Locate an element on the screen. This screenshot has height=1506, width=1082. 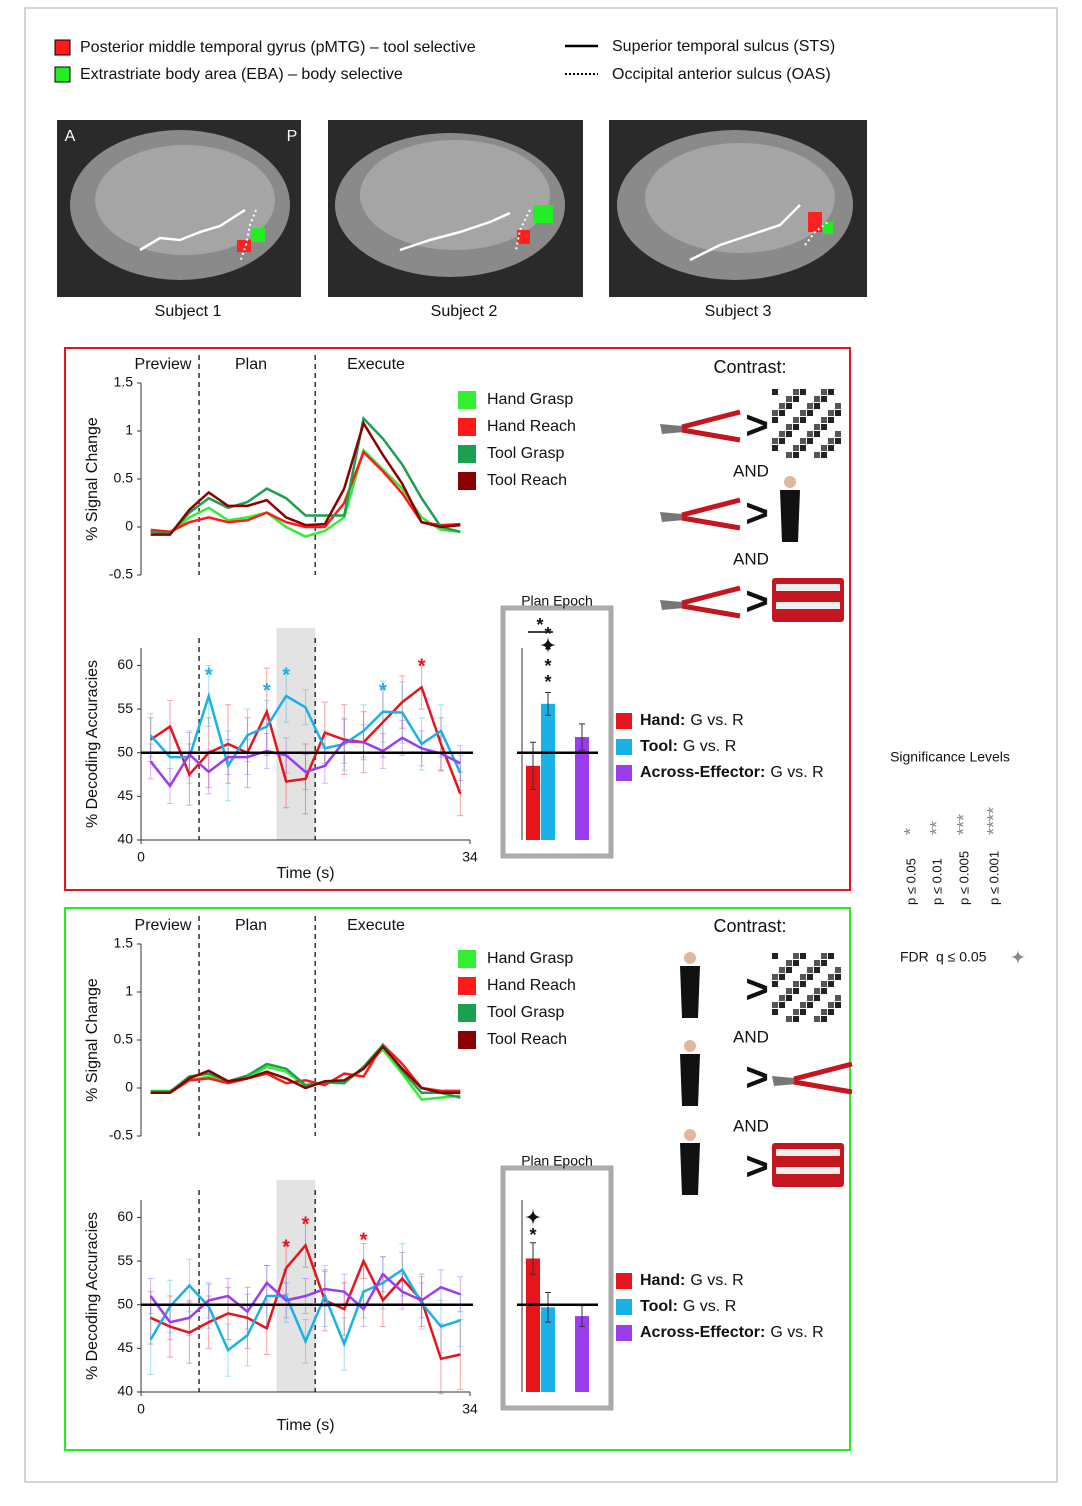
legend-label: Hand Reach is located at coordinates (531, 985).